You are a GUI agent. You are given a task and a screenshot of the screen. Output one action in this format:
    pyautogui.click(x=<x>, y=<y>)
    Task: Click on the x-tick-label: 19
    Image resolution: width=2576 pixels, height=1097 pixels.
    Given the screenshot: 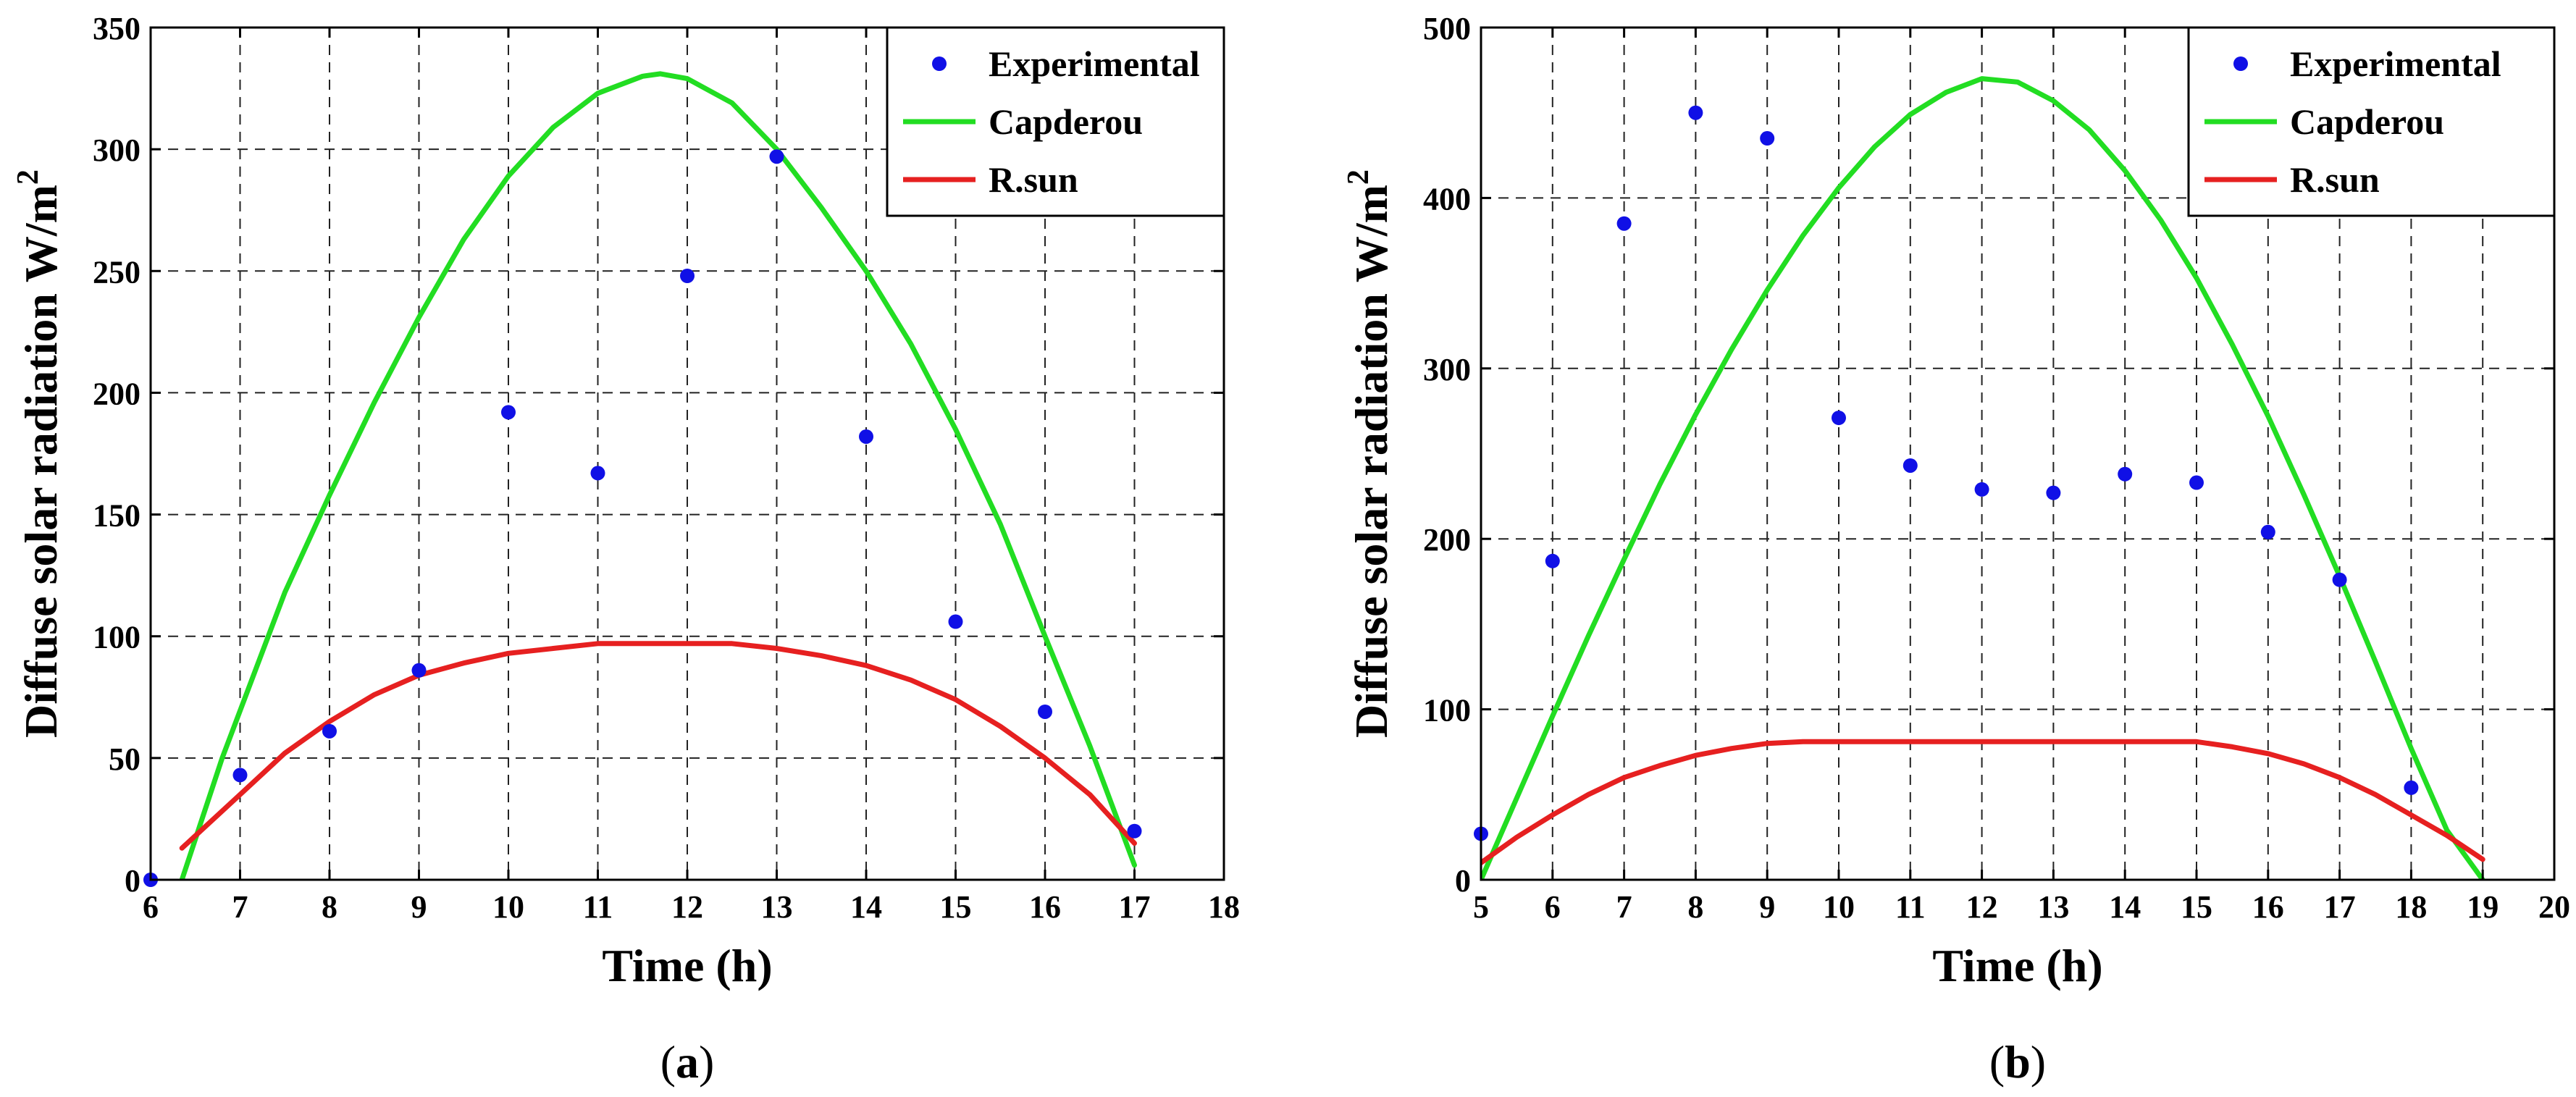 What is the action you would take?
    pyautogui.click(x=2483, y=907)
    